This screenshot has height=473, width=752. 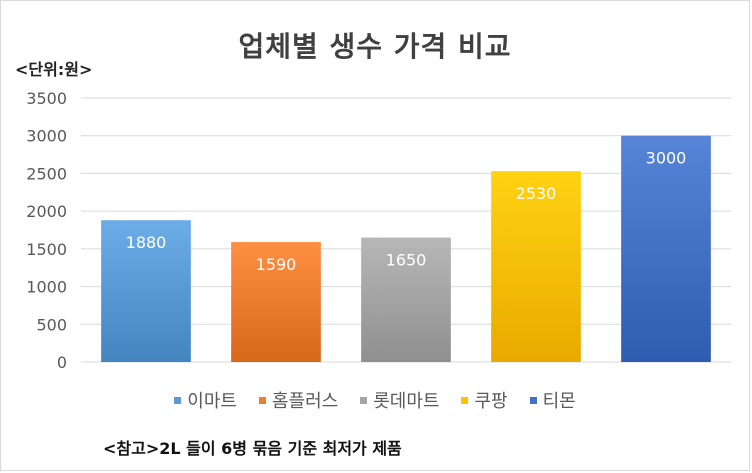 I want to click on unit-label: <단위:원>, so click(x=54, y=69).